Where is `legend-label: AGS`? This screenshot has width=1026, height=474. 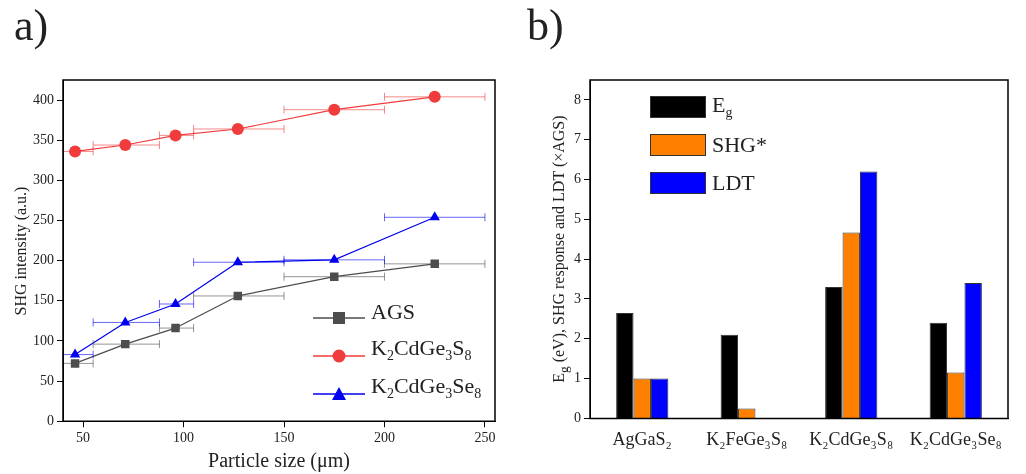
legend-label: AGS is located at coordinates (393, 312).